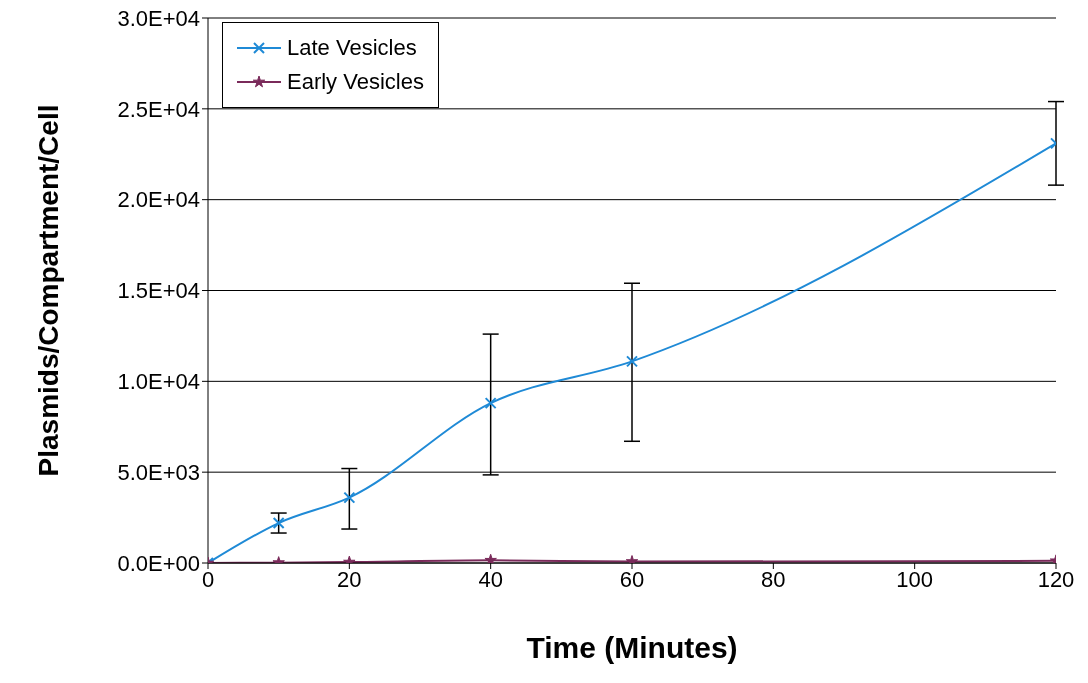 This screenshot has width=1088, height=683. What do you see at coordinates (158, 382) in the screenshot?
I see `y-tick-label: 1.0E+04` at bounding box center [158, 382].